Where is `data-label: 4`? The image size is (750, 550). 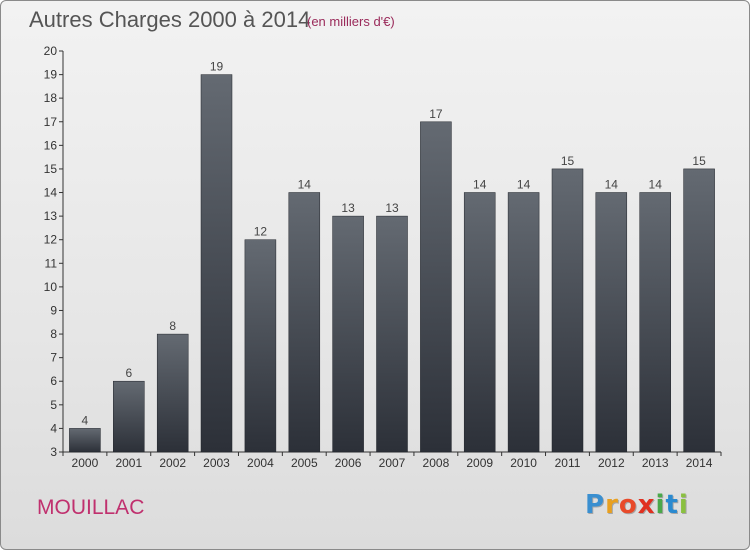
data-label: 4 is located at coordinates (85, 420).